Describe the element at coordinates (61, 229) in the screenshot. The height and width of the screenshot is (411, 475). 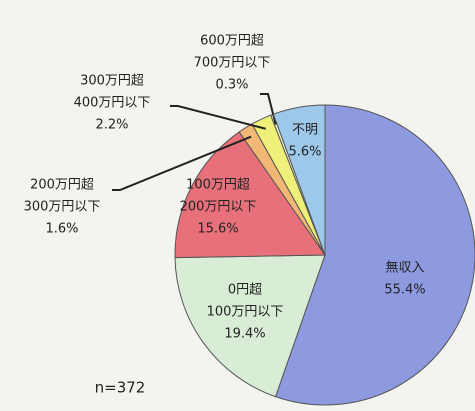
I see `value-label: 1.6%` at that location.